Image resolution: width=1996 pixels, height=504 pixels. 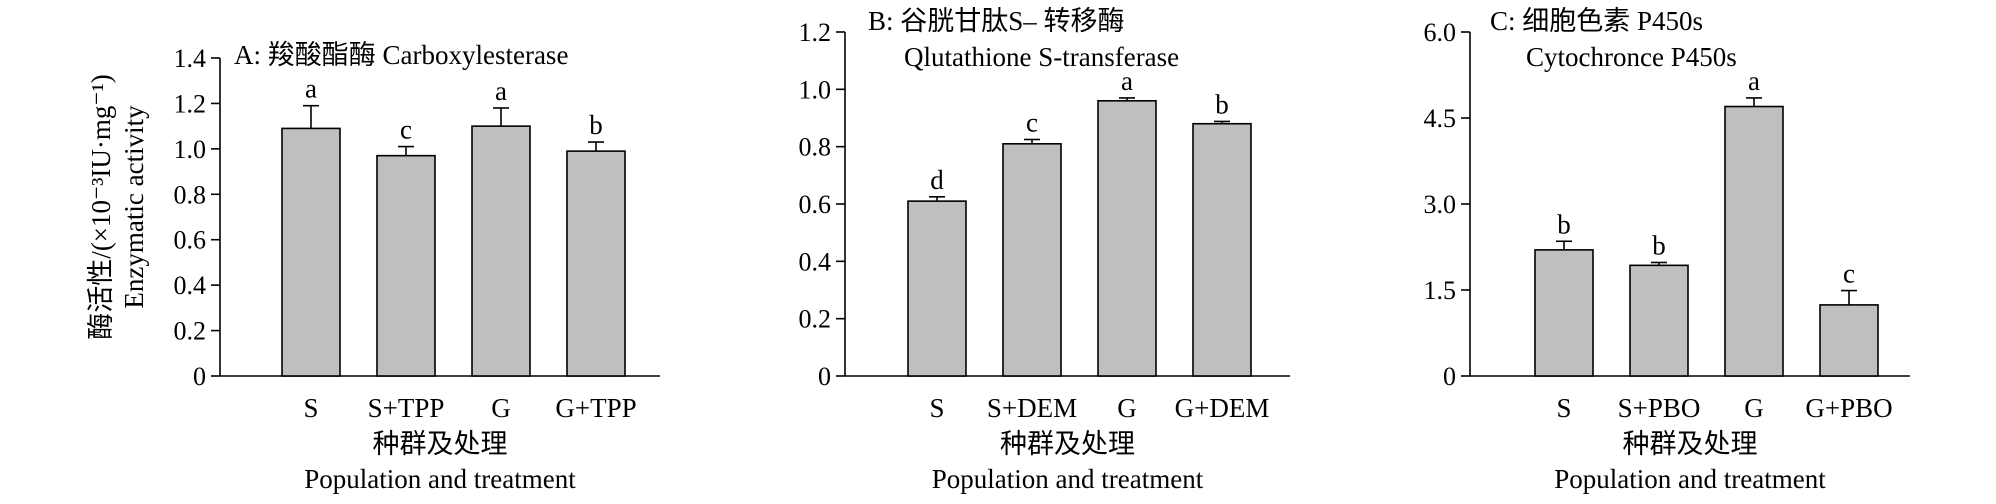 What do you see at coordinates (1449, 376) in the screenshot?
I see `panel-3-y-tick-label: 0` at bounding box center [1449, 376].